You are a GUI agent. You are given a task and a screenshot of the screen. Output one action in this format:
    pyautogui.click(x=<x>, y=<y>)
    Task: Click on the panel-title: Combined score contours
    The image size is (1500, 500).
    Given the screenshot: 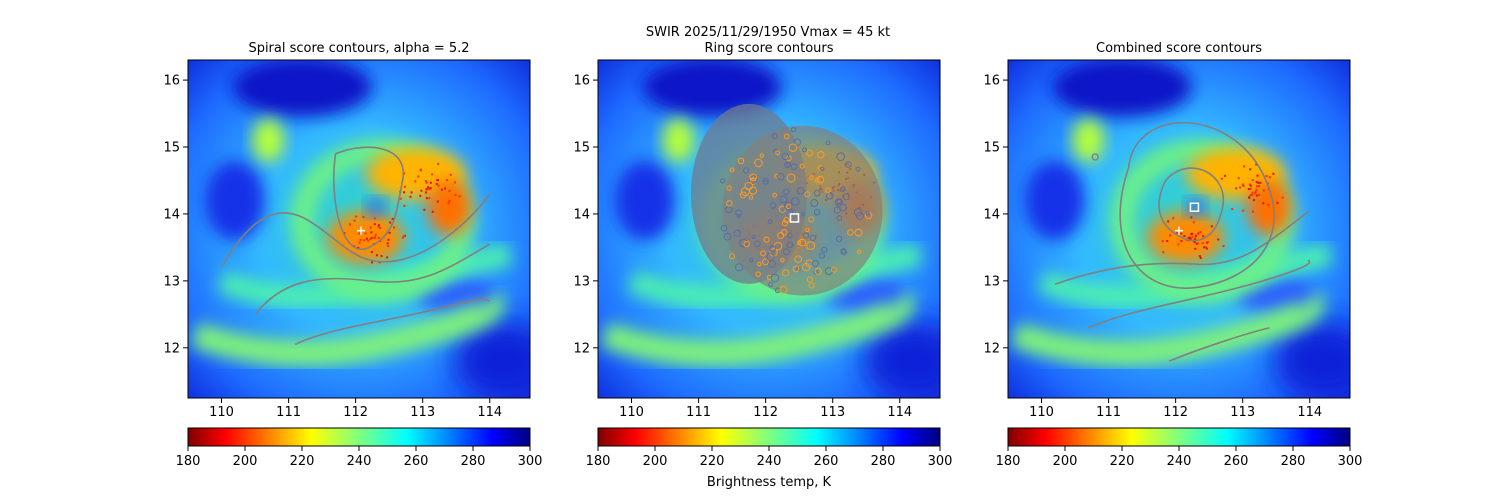 What is the action you would take?
    pyautogui.click(x=1179, y=48)
    